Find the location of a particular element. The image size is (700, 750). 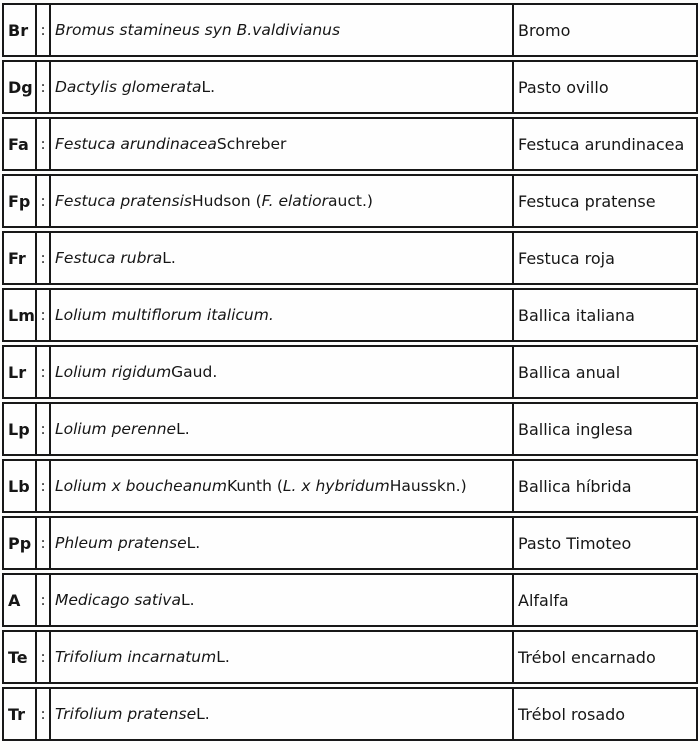

species-name-italic-segment: Trifolium incarnatum is located at coordinates (136, 657).